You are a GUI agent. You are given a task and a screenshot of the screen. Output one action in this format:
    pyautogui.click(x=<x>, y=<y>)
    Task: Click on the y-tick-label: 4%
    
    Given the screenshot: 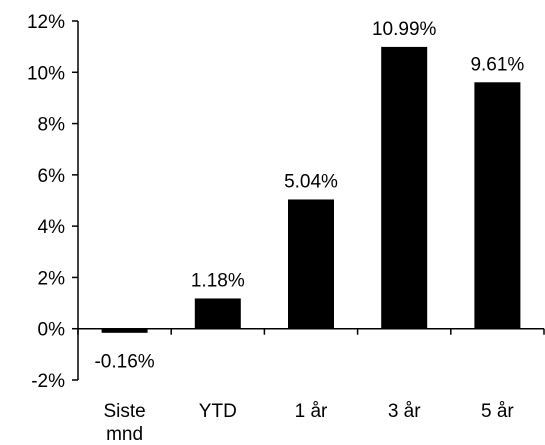 What is the action you would take?
    pyautogui.click(x=52, y=227)
    